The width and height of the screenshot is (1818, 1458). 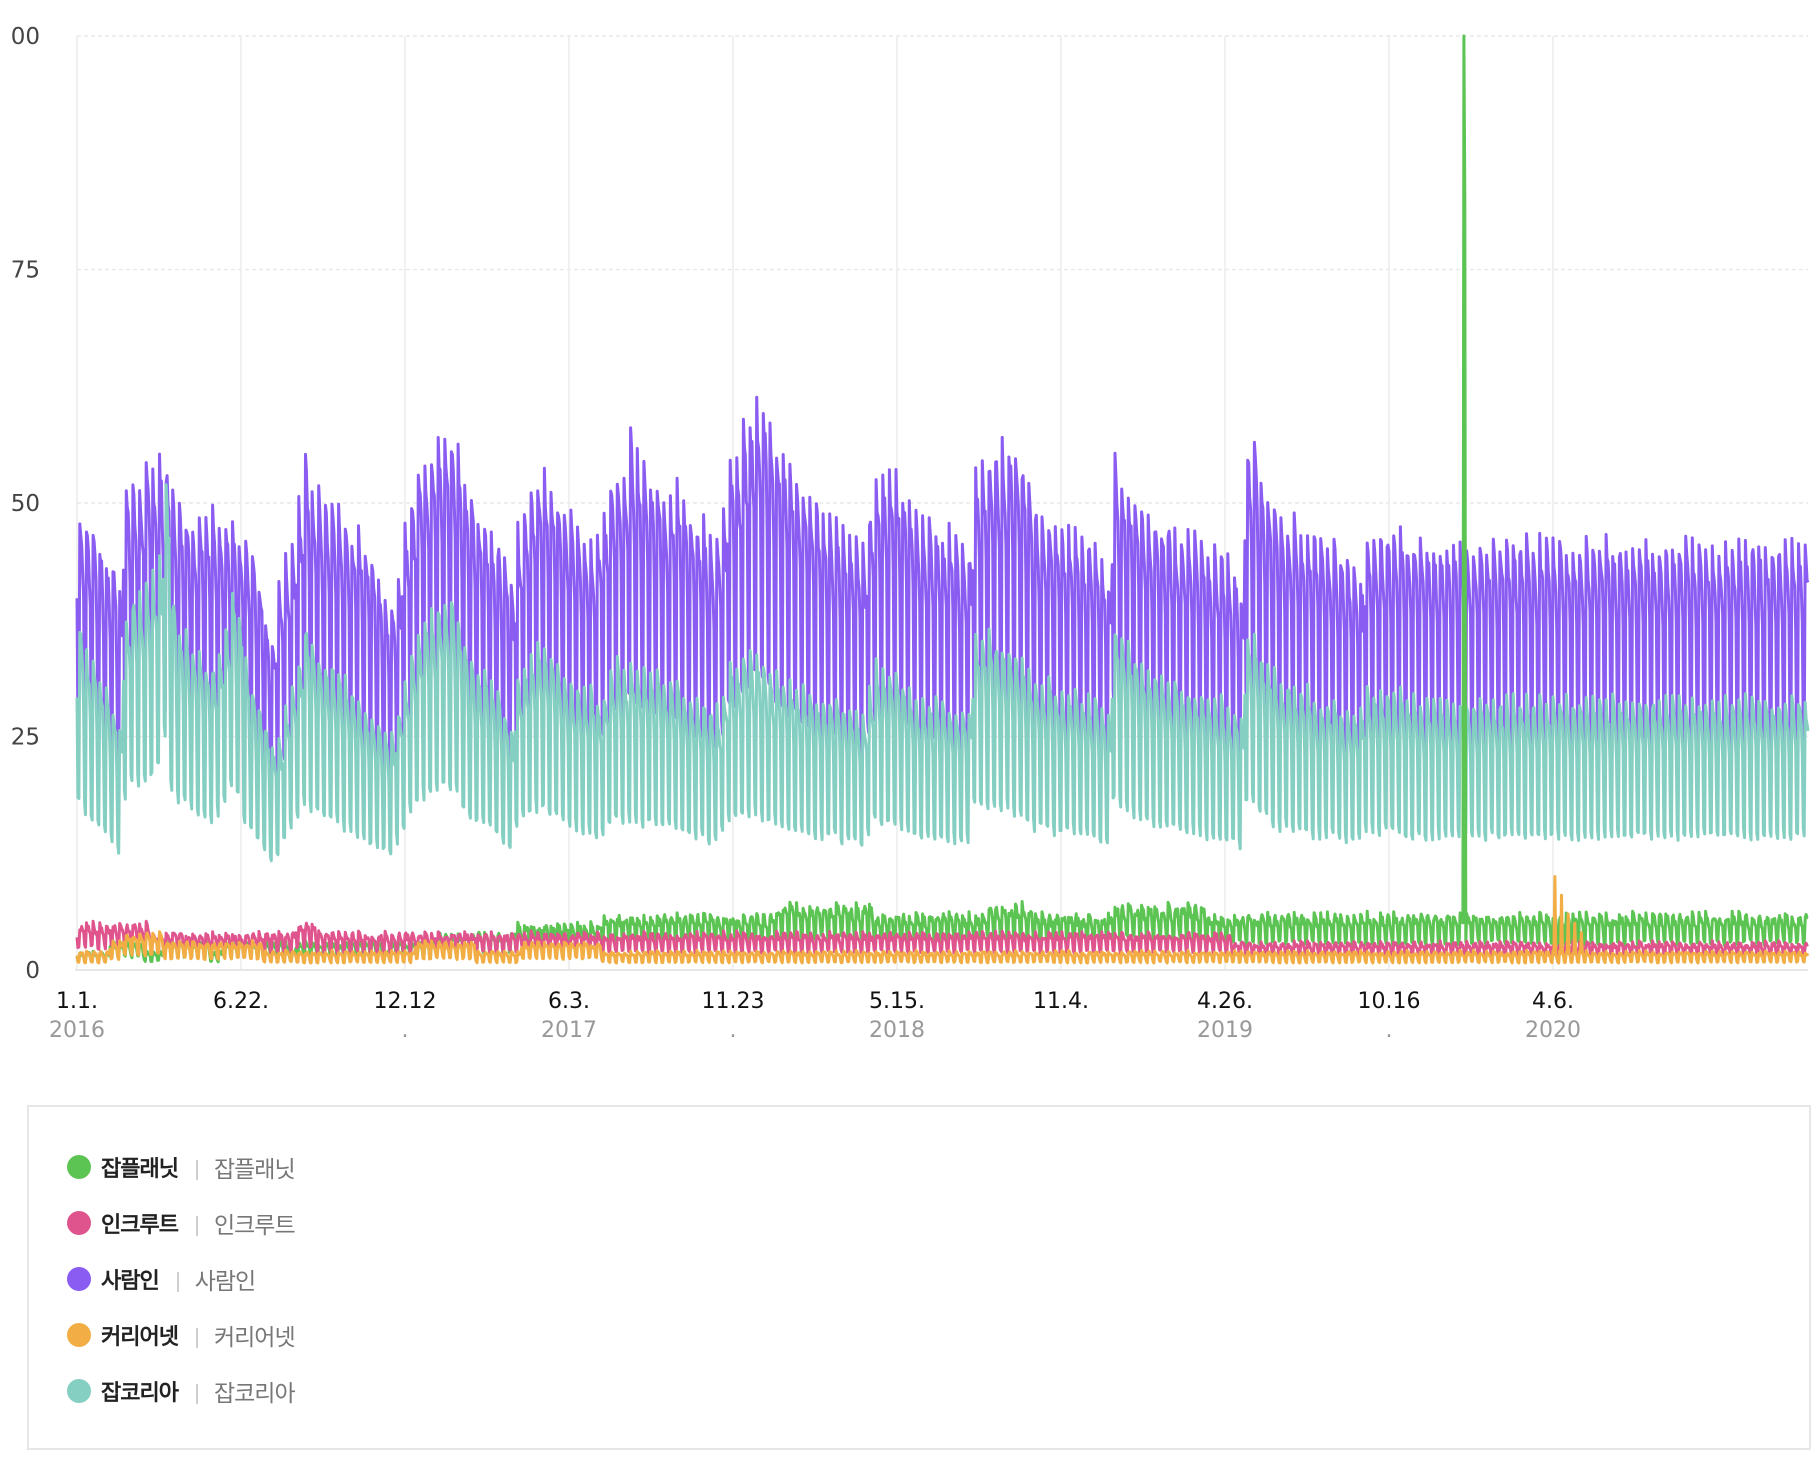 What do you see at coordinates (181, 1335) in the screenshot?
I see `legend-item-careernet: 커리어넷 커리어넷` at bounding box center [181, 1335].